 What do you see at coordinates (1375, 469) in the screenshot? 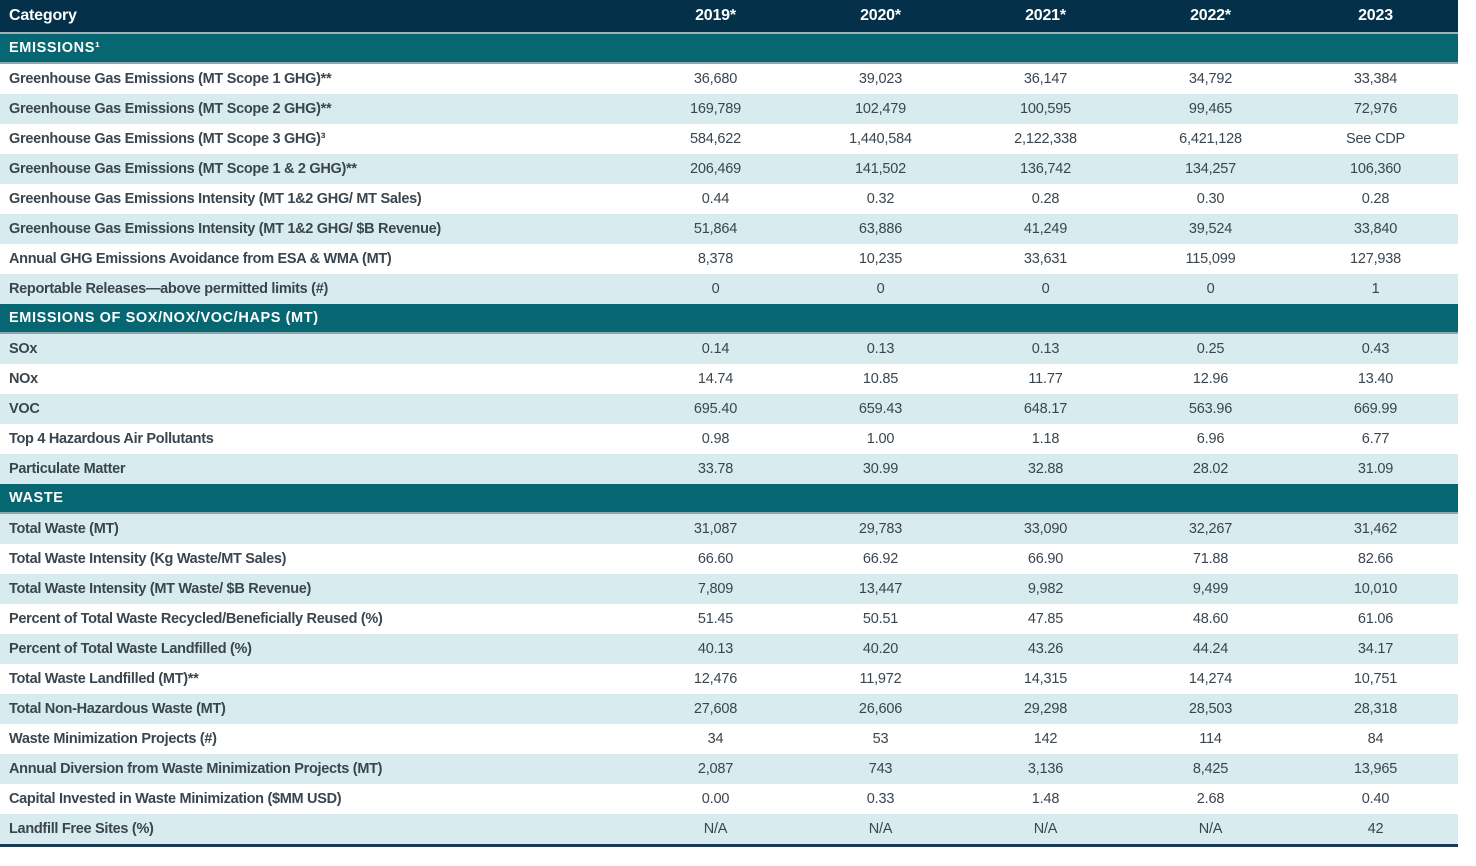
I see `cell-value: 31.09` at bounding box center [1375, 469].